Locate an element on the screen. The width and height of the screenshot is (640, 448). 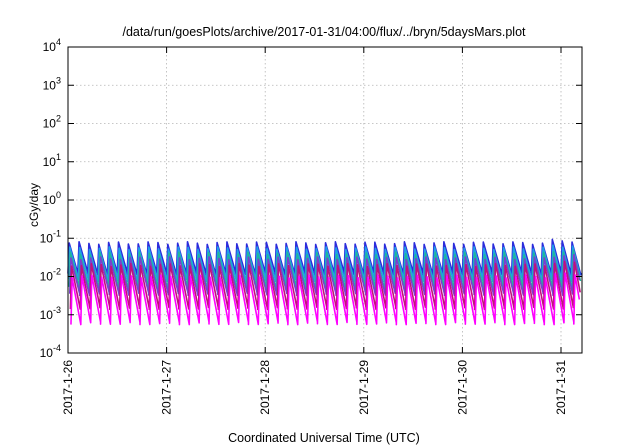
y-tick-label: 10⁴ is located at coordinates (52, 45).